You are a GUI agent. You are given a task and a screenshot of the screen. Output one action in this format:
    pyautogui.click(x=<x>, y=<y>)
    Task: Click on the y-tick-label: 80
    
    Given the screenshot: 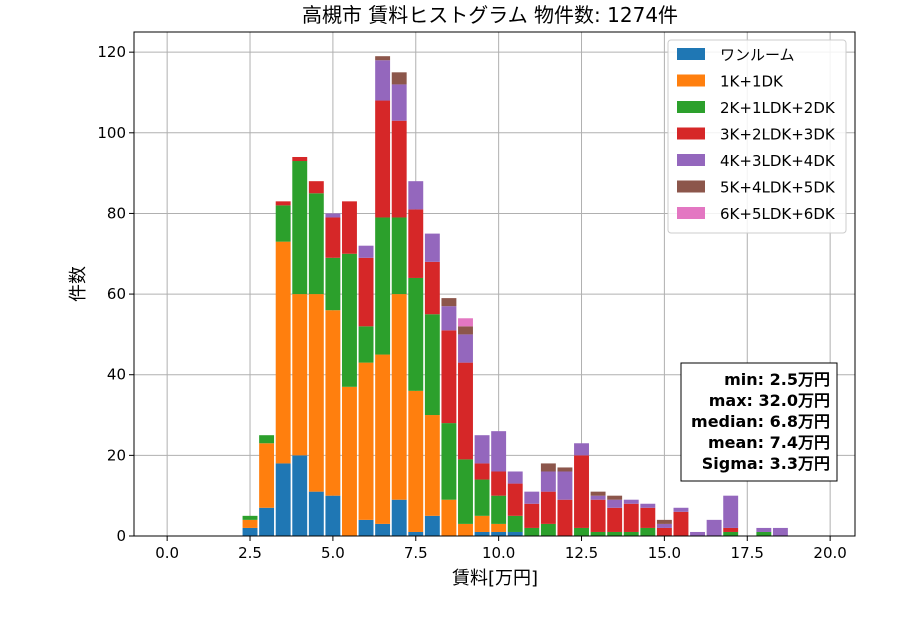 What is the action you would take?
    pyautogui.click(x=116, y=213)
    